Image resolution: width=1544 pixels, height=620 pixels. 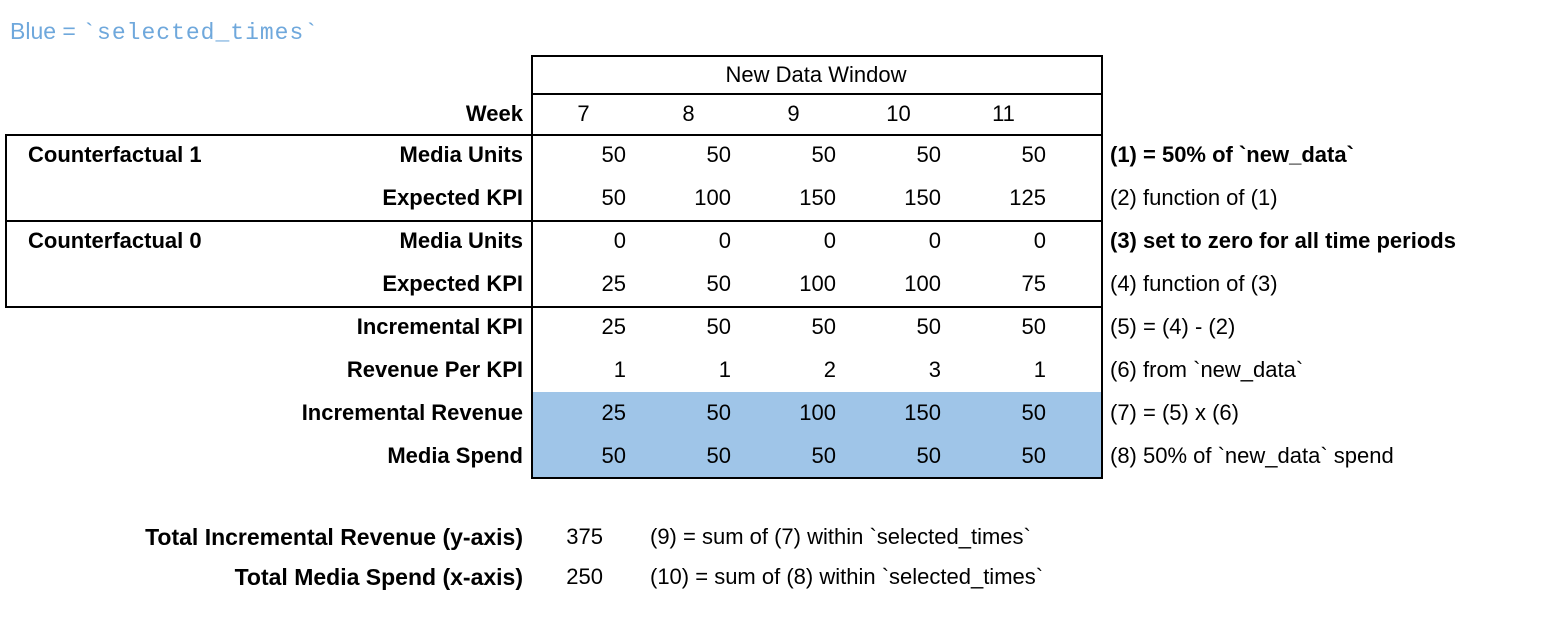 What do you see at coordinates (1194, 283) in the screenshot?
I see `row-note: (4) function of (3)` at bounding box center [1194, 283].